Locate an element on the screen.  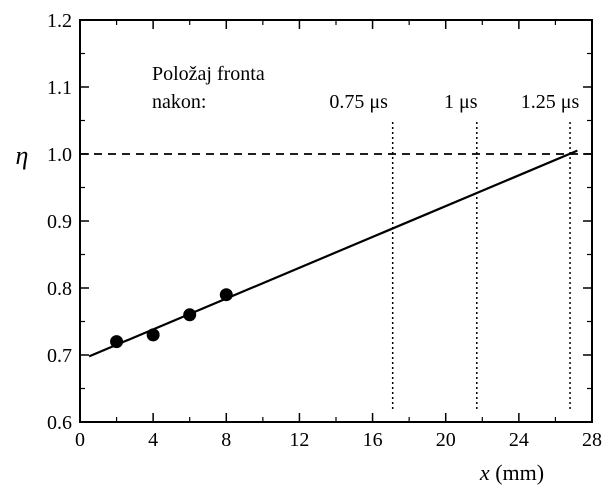
y-tick-label: 1.0 is located at coordinates (59, 155).